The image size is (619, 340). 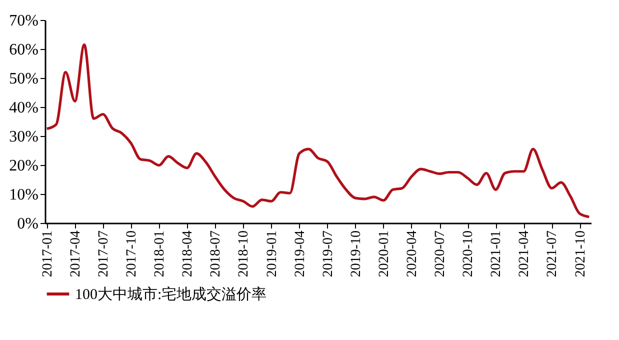 What do you see at coordinates (23, 50) in the screenshot?
I see `y-tick-label: 60%` at bounding box center [23, 50].